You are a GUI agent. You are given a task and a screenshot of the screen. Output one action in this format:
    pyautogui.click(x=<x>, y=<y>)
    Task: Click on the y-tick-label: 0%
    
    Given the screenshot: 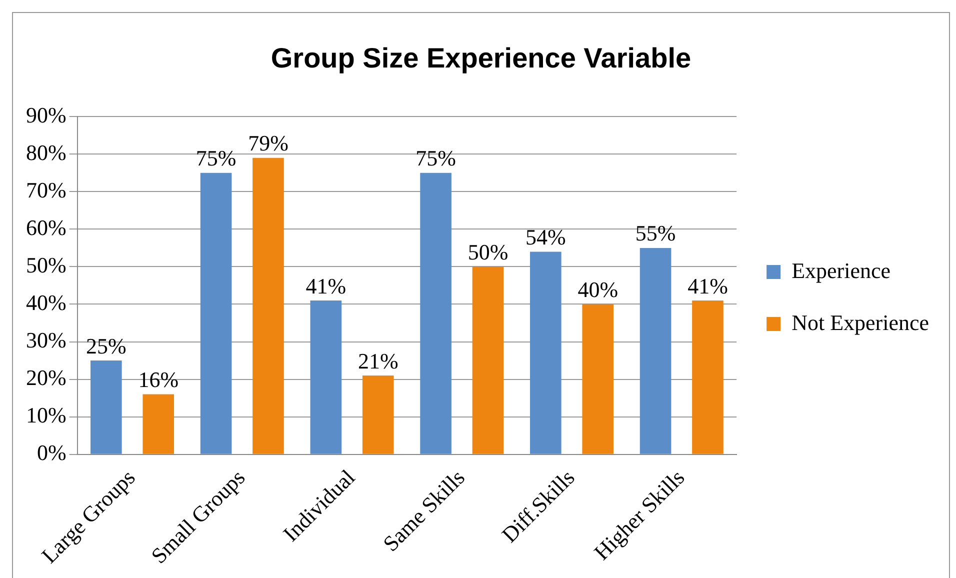 What is the action you would take?
    pyautogui.click(x=51, y=453)
    